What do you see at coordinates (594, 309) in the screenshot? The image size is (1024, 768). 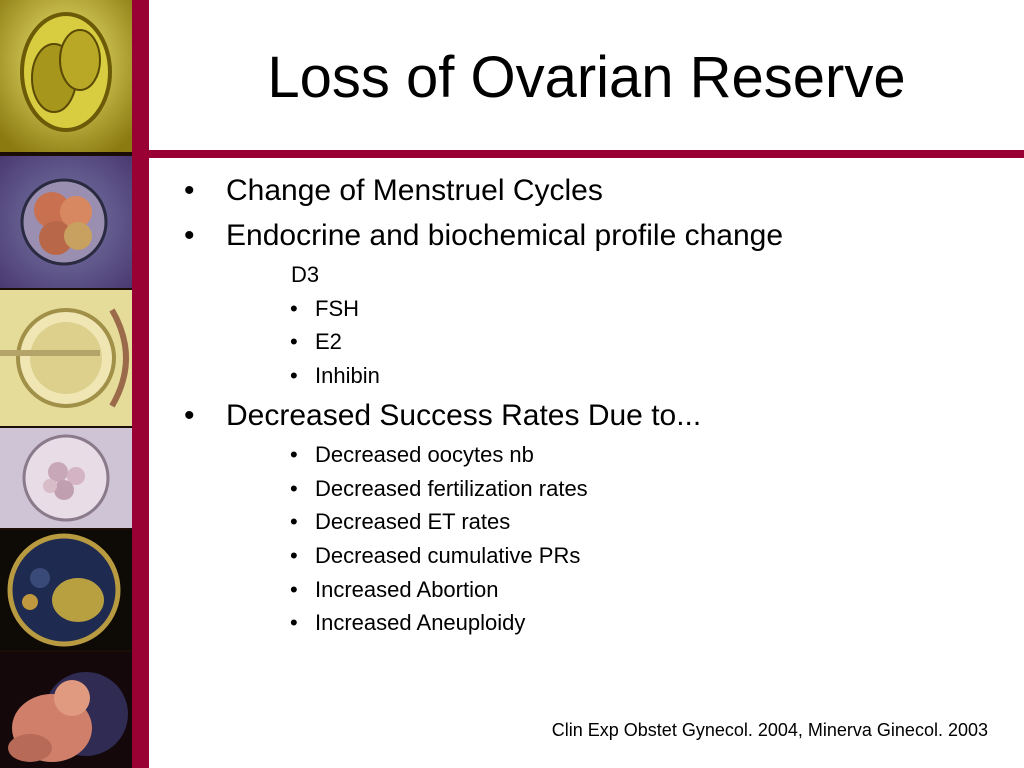 I see `sub-bullet-fsh: • FSH` at bounding box center [594, 309].